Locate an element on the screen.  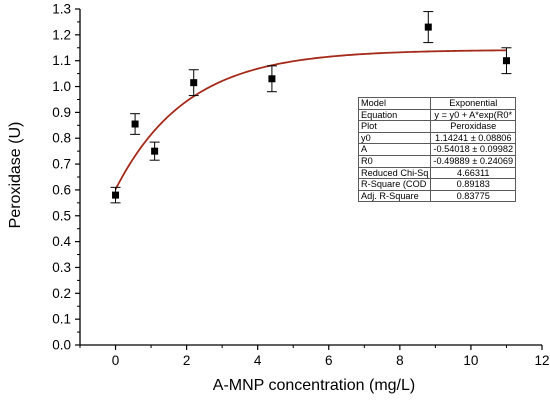
fit-table-row: y0 1.14241 ± 0.08806 is located at coordinates (437, 138).